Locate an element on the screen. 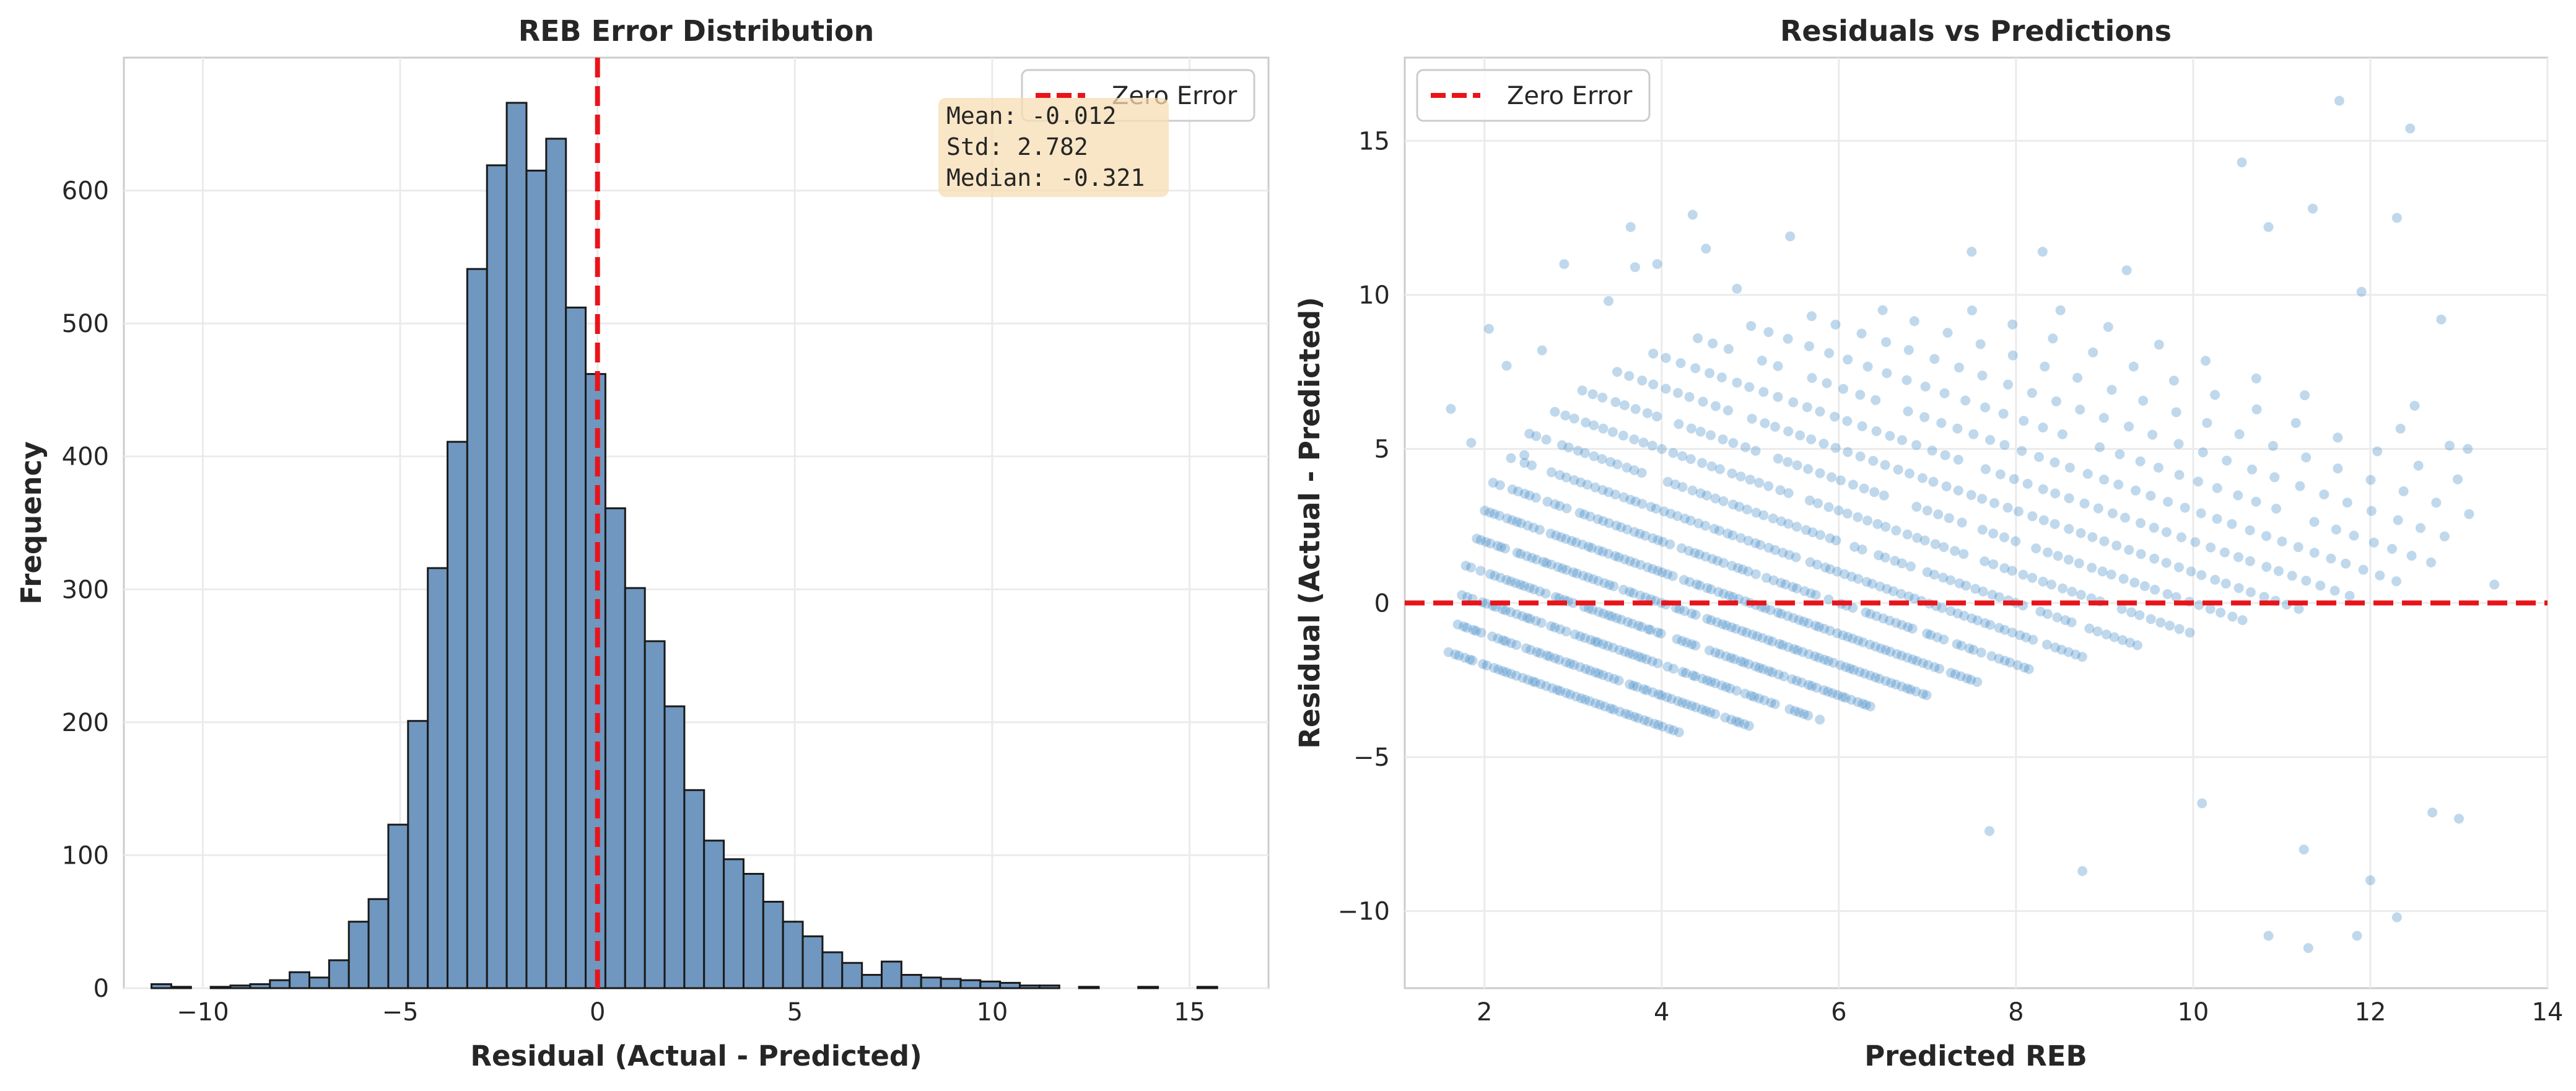  histogram-y-tick-label: 500 is located at coordinates (85, 324).